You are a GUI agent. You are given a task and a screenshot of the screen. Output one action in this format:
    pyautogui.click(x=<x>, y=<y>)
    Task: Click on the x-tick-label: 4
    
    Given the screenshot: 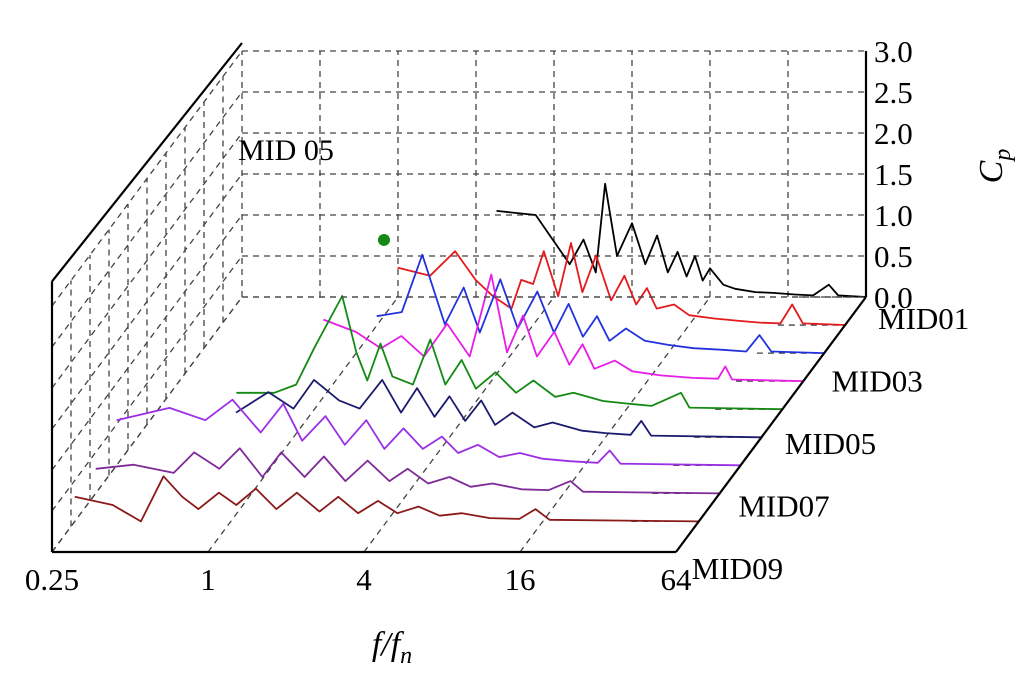 What is the action you would take?
    pyautogui.click(x=364, y=579)
    